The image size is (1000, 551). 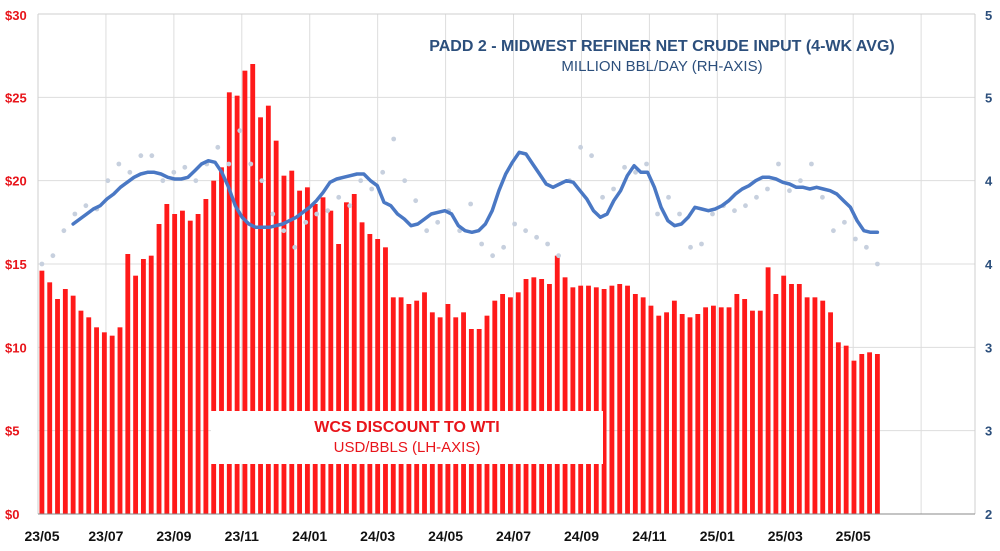 What do you see at coordinates (12, 431) in the screenshot?
I see `left-axis-tick-label: $5` at bounding box center [12, 431].